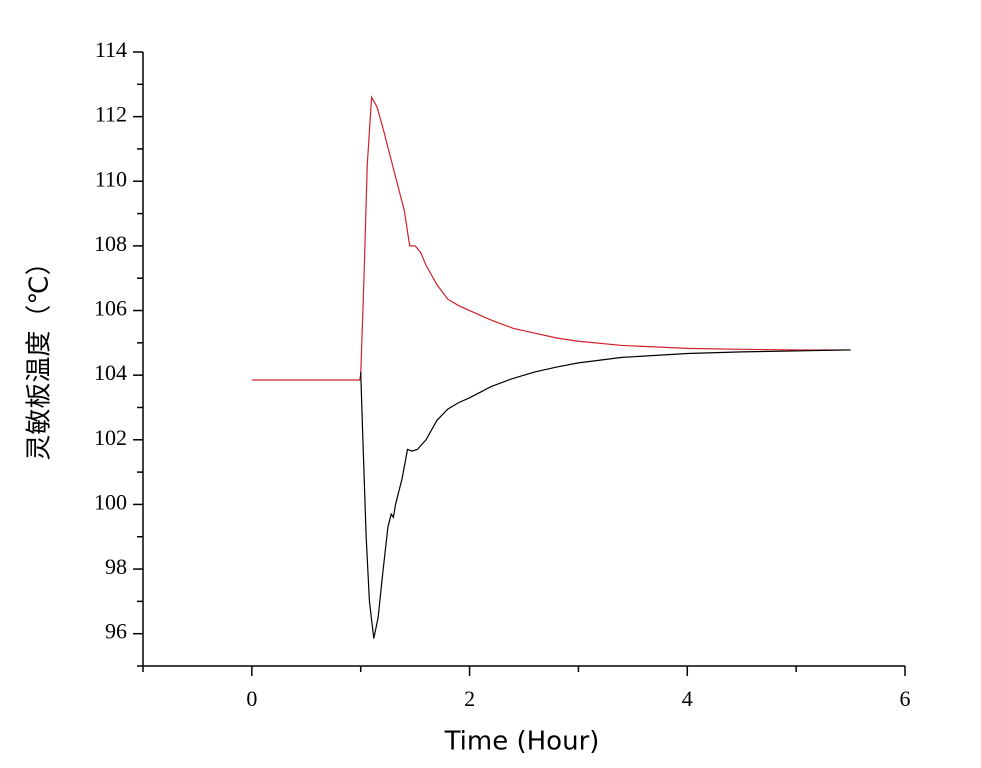  Describe the element at coordinates (522, 742) in the screenshot. I see `x-axis-title: Time (Hour)` at that location.